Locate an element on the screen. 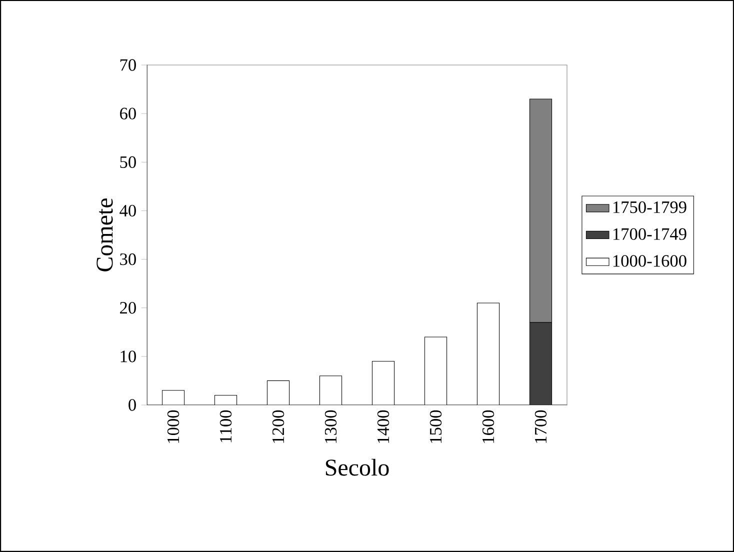 This screenshot has width=734, height=552. y-tick-label: 70 is located at coordinates (128, 65).